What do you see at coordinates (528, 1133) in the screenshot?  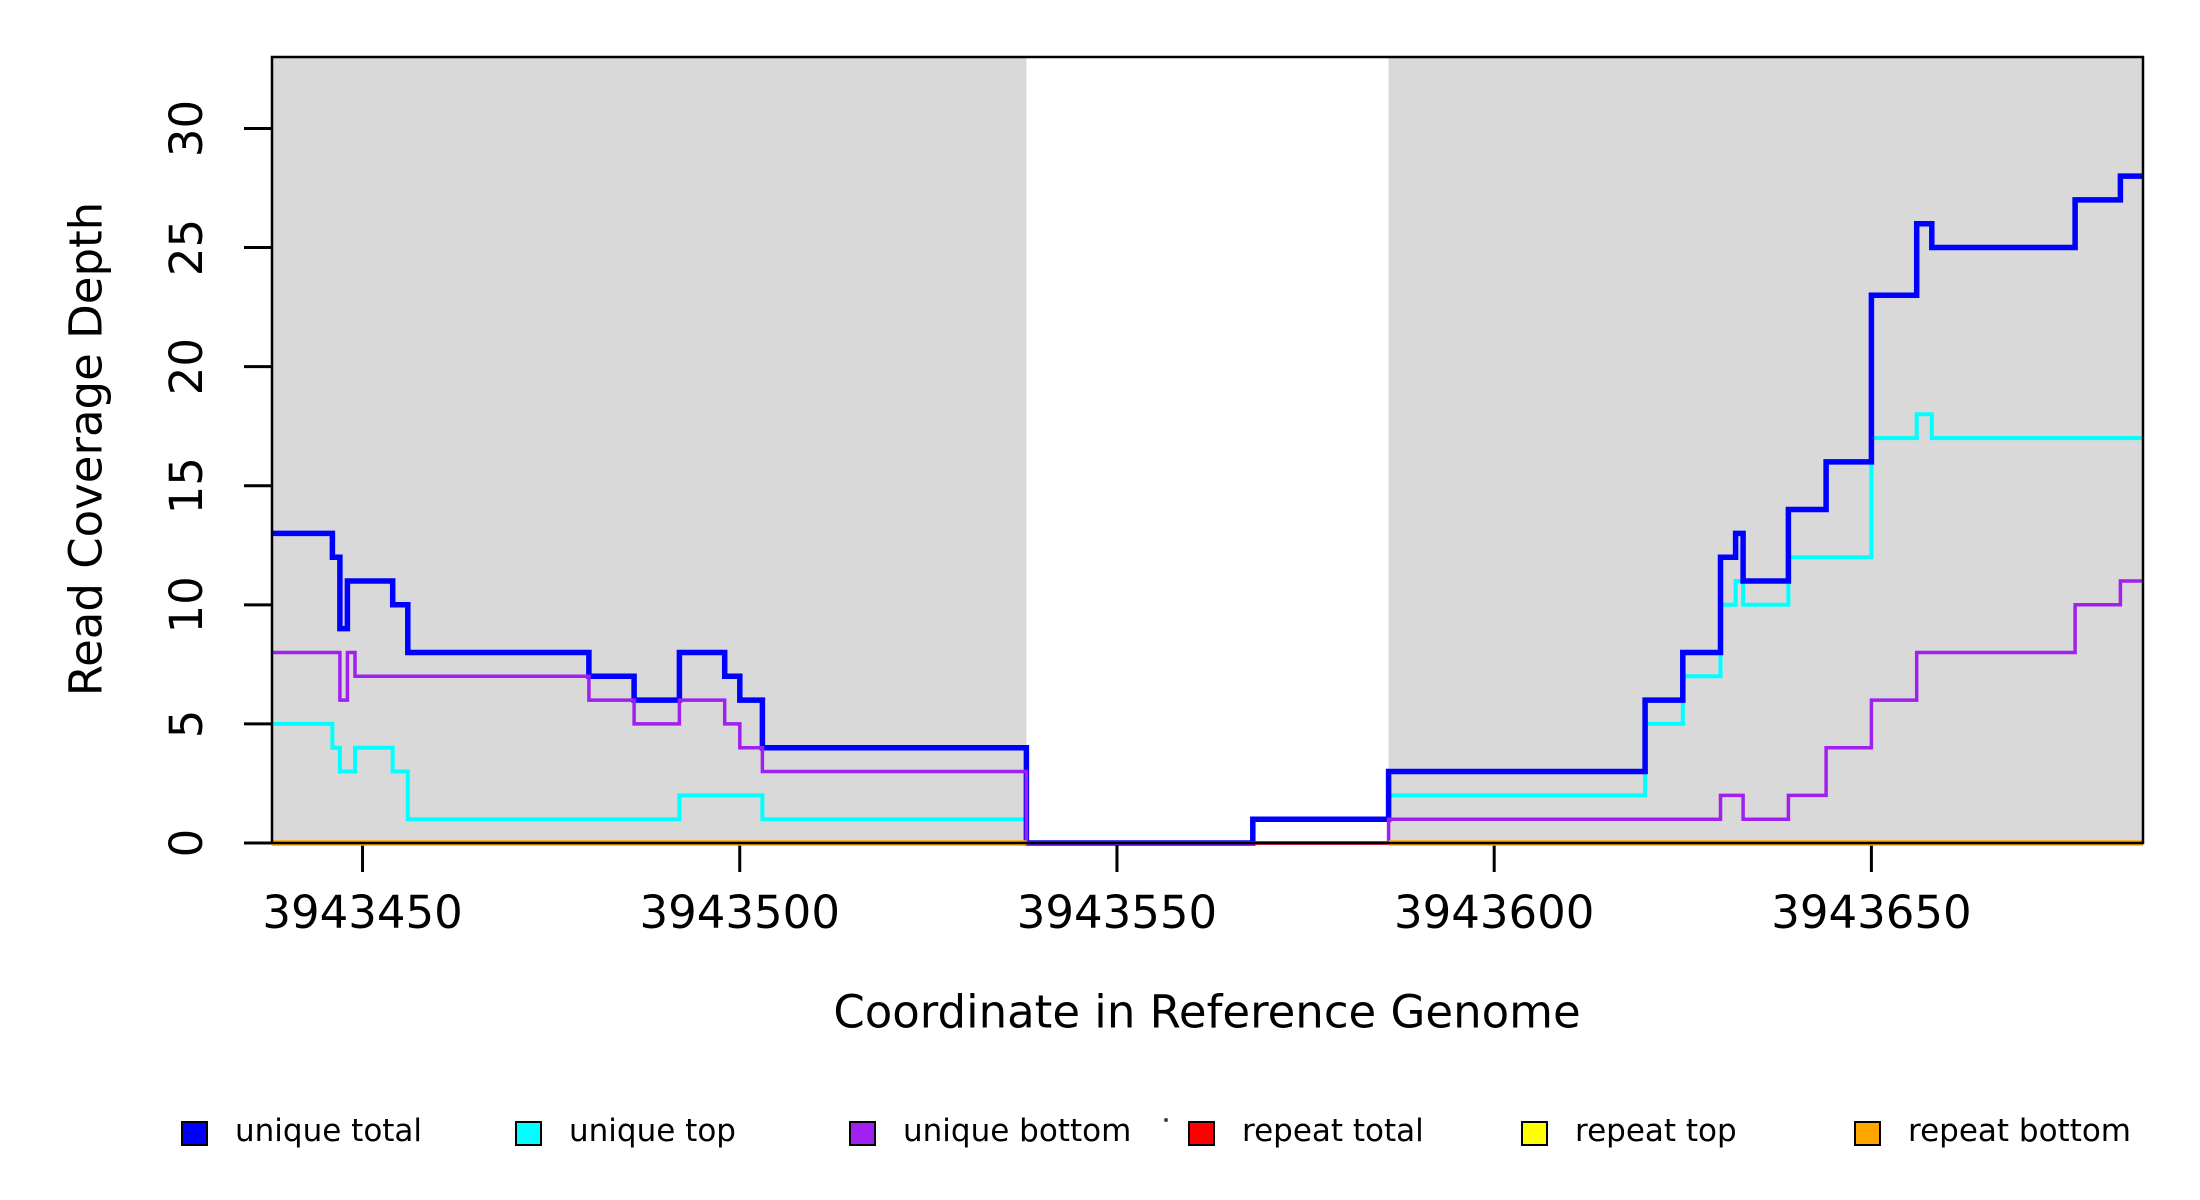 I see `legend-swatch-unique-top` at bounding box center [528, 1133].